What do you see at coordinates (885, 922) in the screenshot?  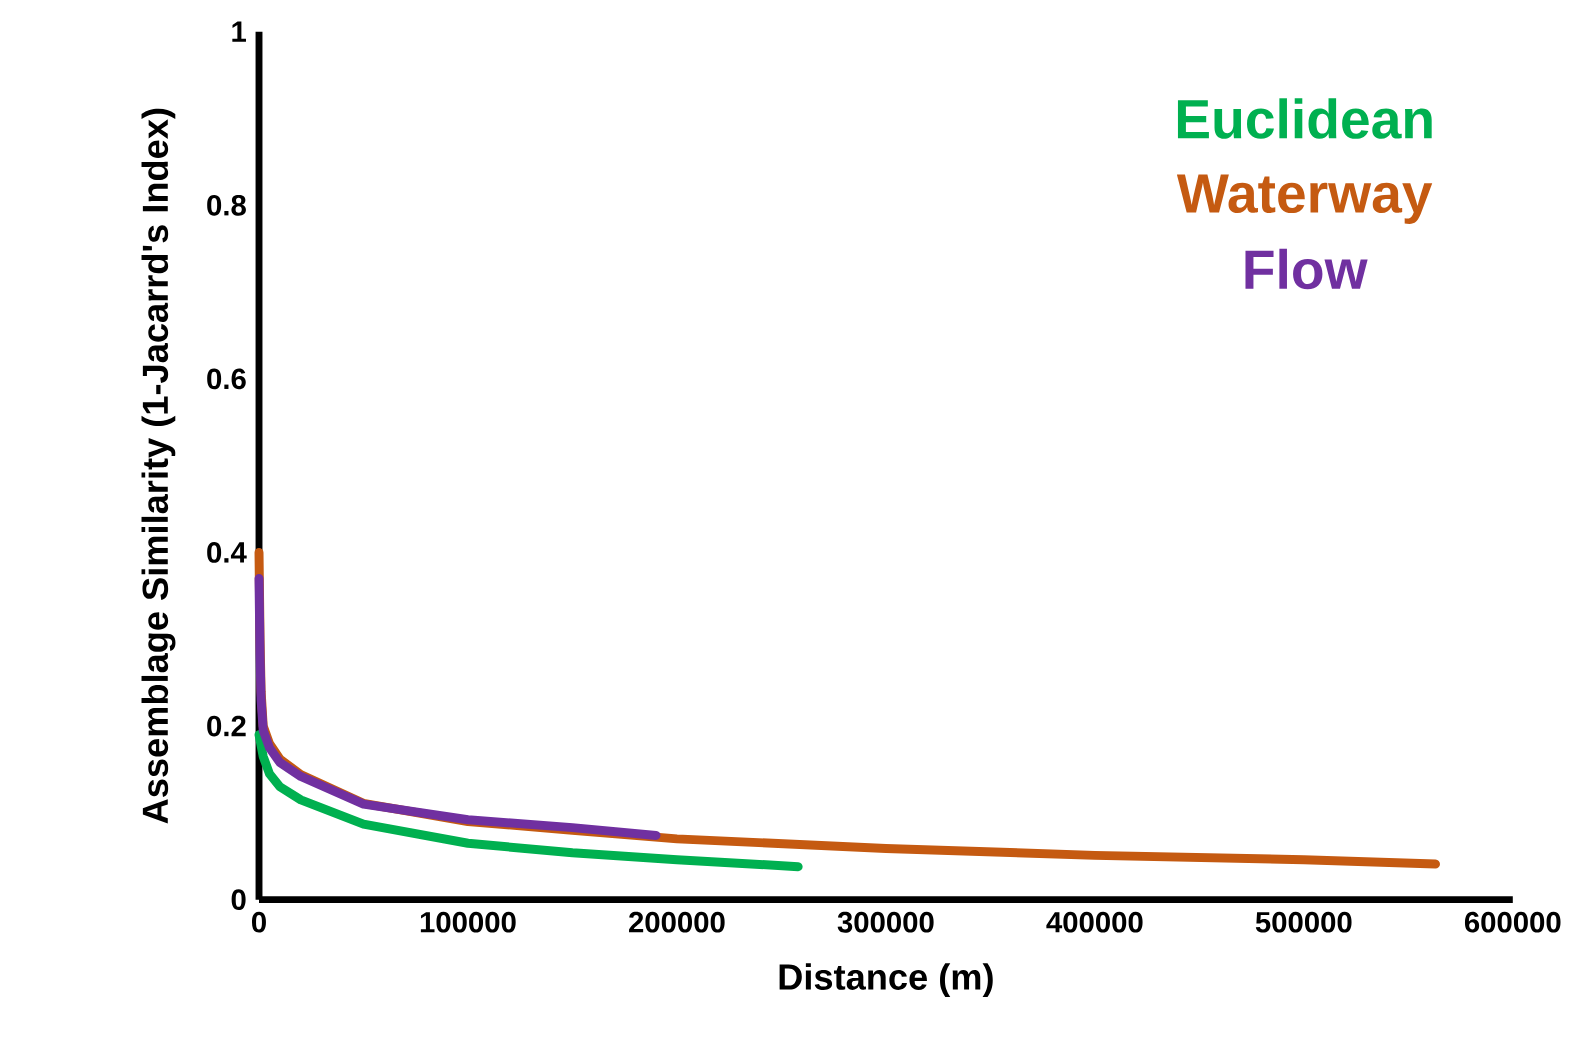 I see `x-tick-label: 300000` at bounding box center [885, 922].